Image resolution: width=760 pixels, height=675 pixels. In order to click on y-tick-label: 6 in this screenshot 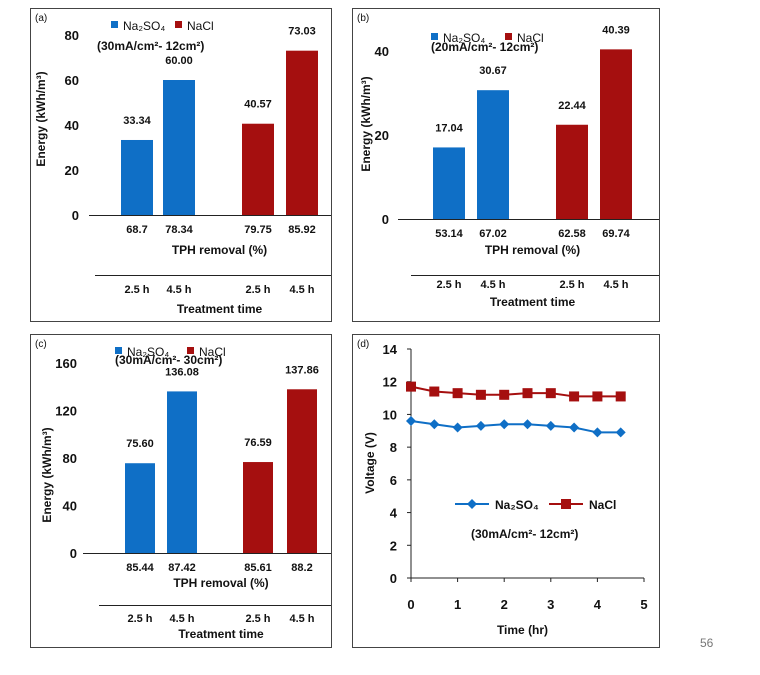, I will do `click(393, 480)`.